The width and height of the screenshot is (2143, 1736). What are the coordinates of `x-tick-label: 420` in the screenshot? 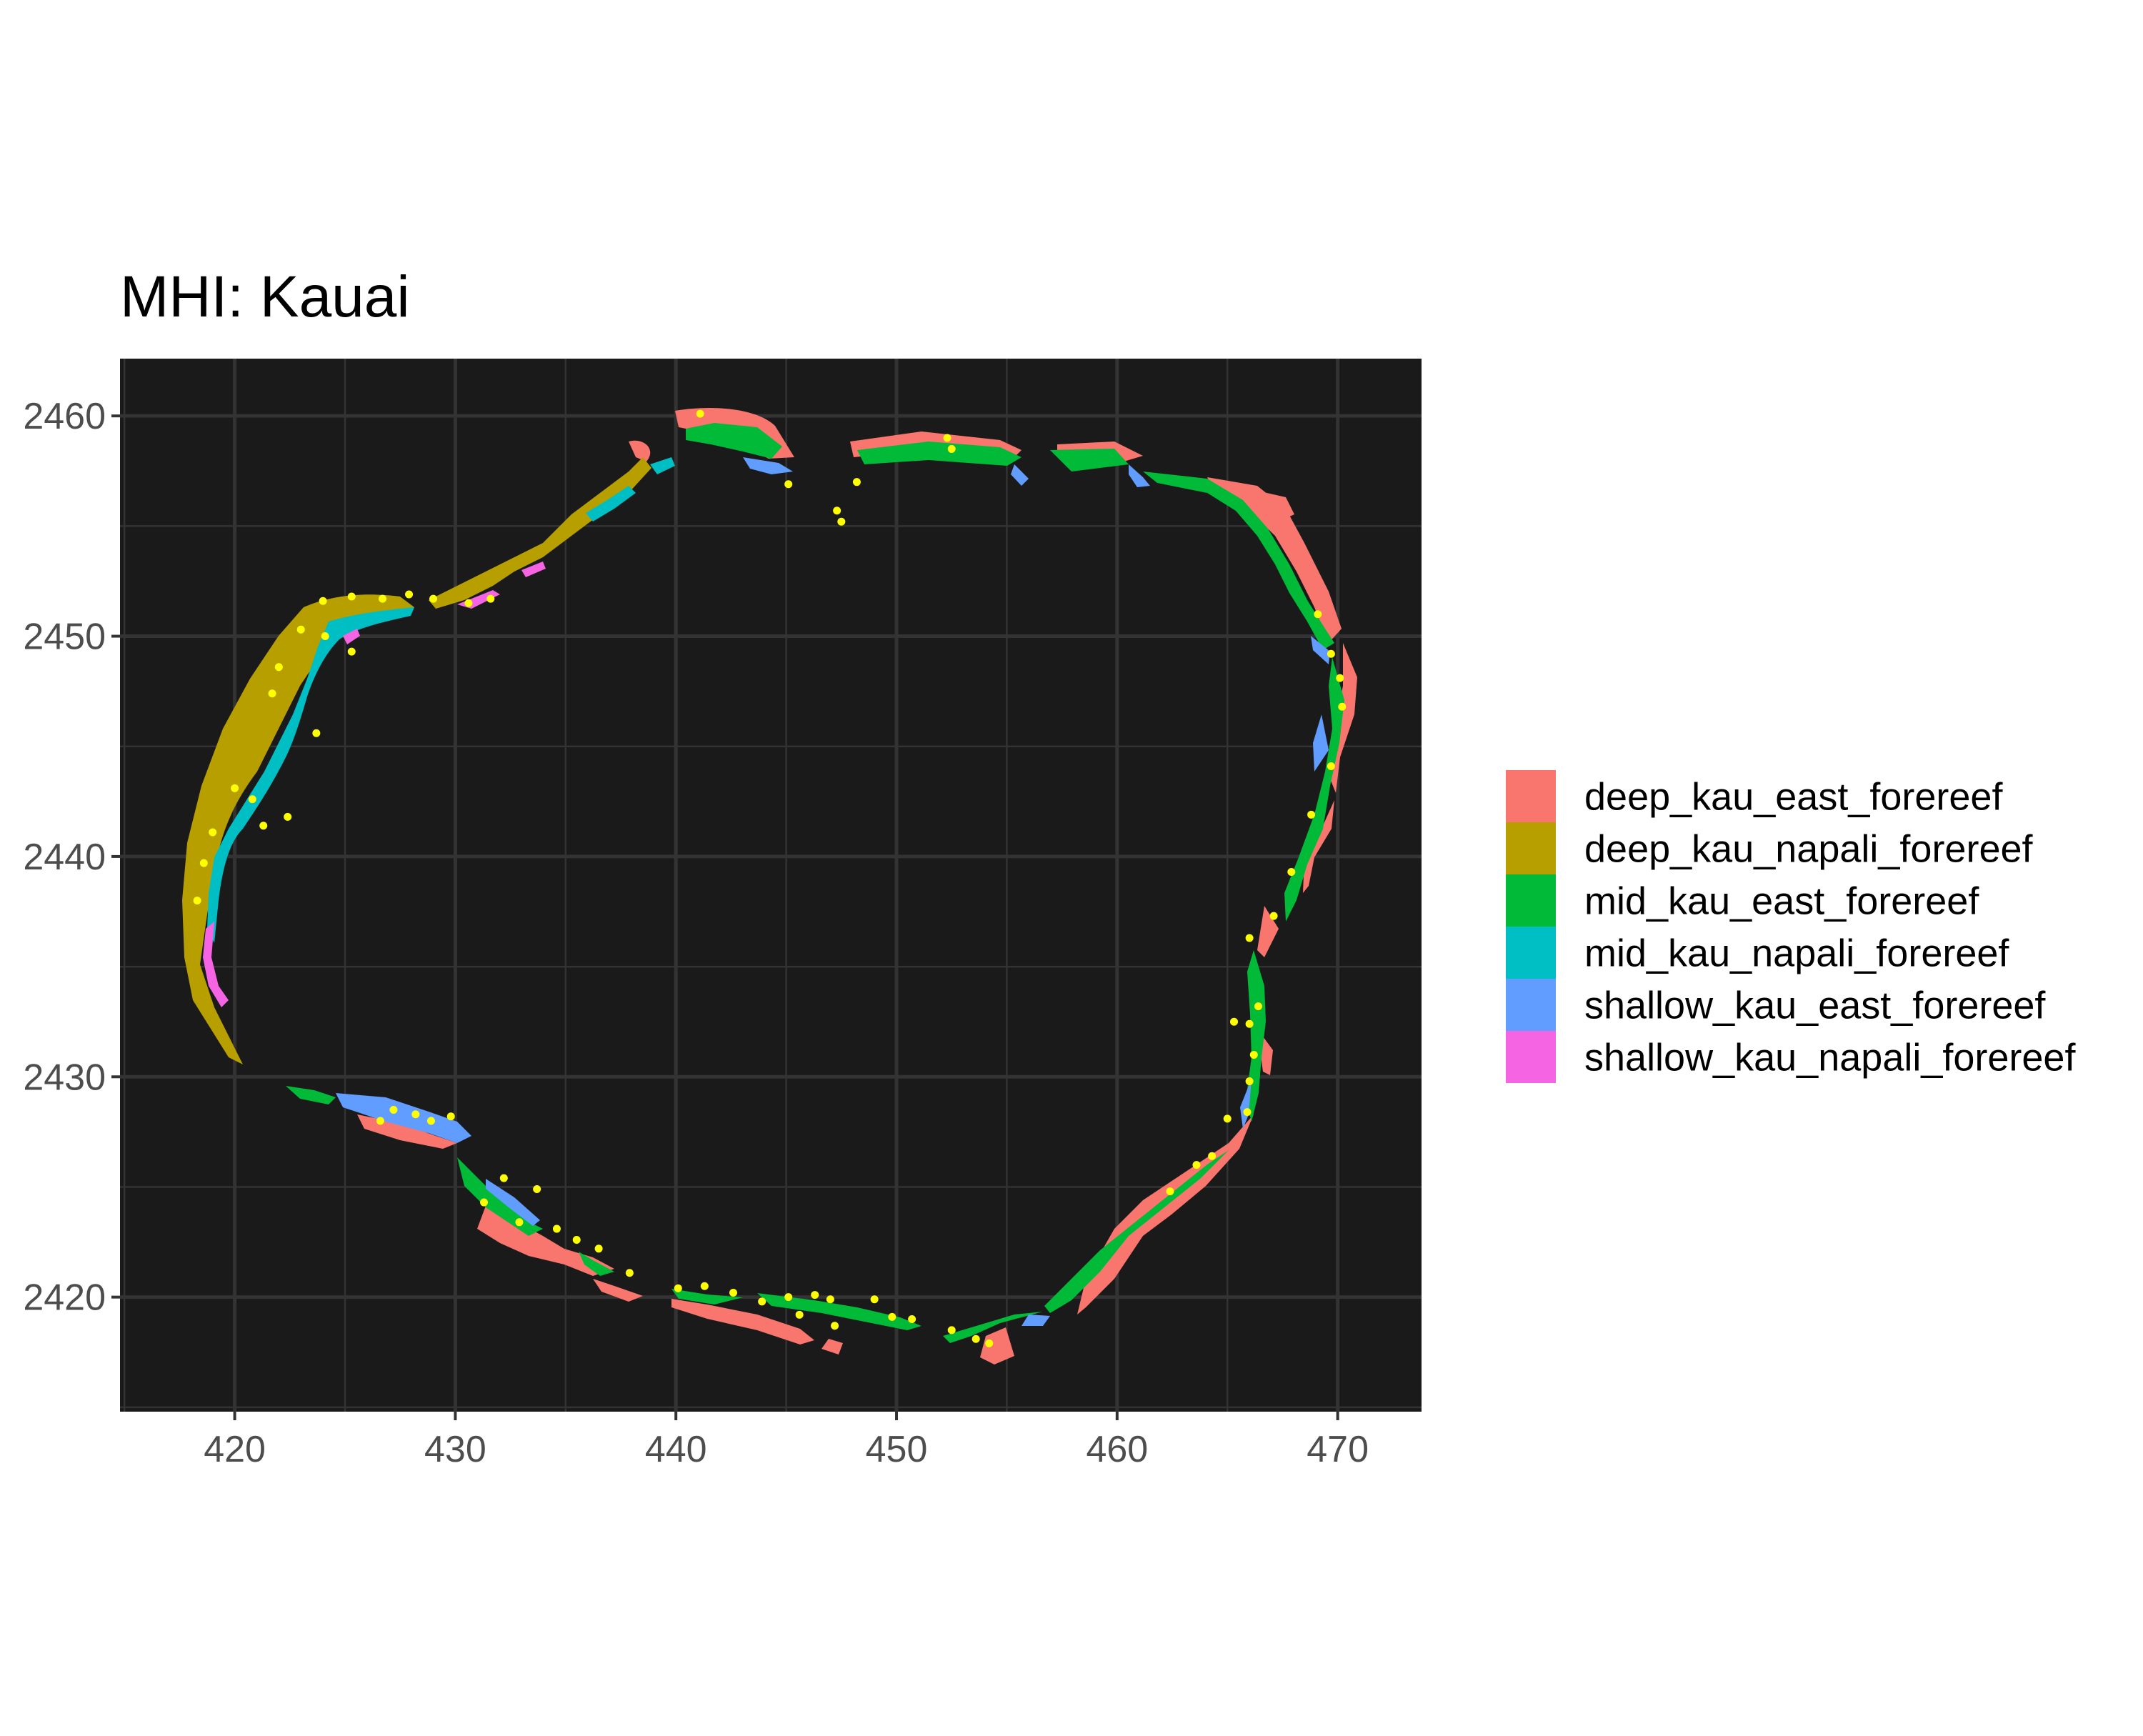 It's located at (235, 1449).